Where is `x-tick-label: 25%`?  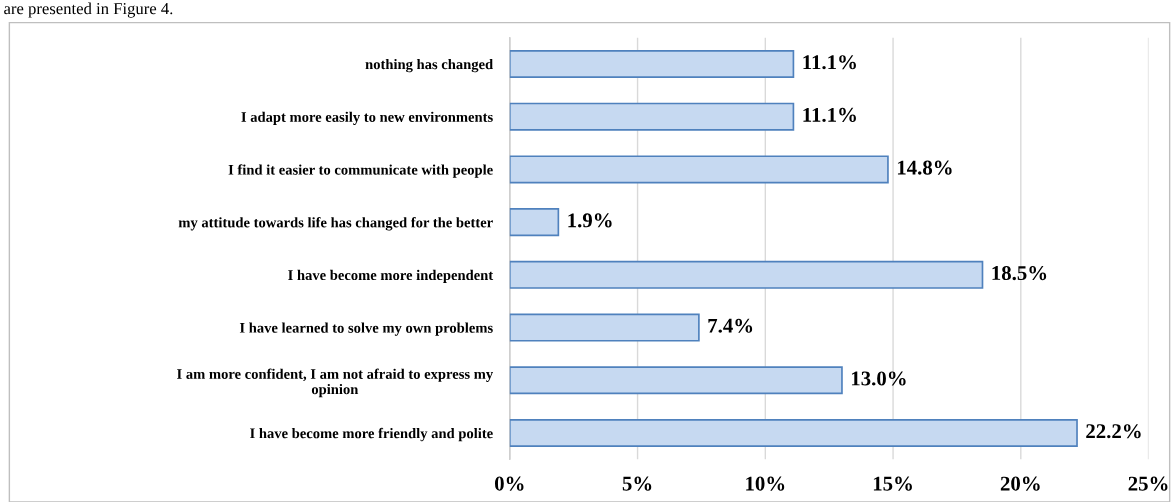 x-tick-label: 25% is located at coordinates (1148, 483).